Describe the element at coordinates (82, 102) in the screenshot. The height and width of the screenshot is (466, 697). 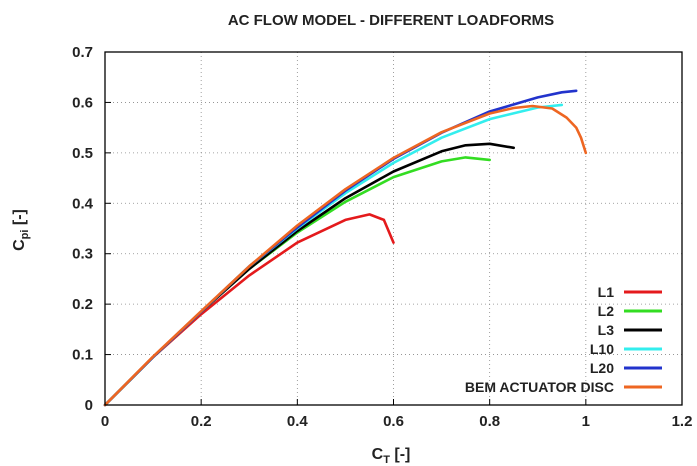
I see `y-tick-label: 0.6` at that location.